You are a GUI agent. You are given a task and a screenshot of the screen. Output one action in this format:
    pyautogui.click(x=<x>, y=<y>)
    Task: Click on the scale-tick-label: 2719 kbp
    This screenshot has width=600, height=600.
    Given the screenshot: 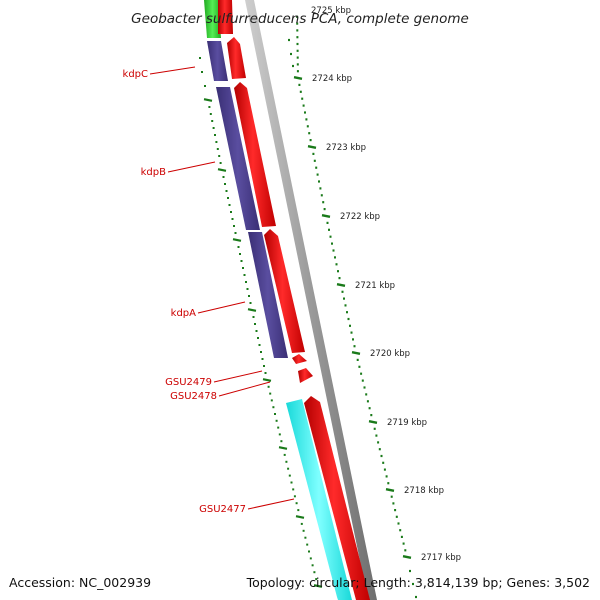 What is the action you would take?
    pyautogui.click(x=407, y=423)
    